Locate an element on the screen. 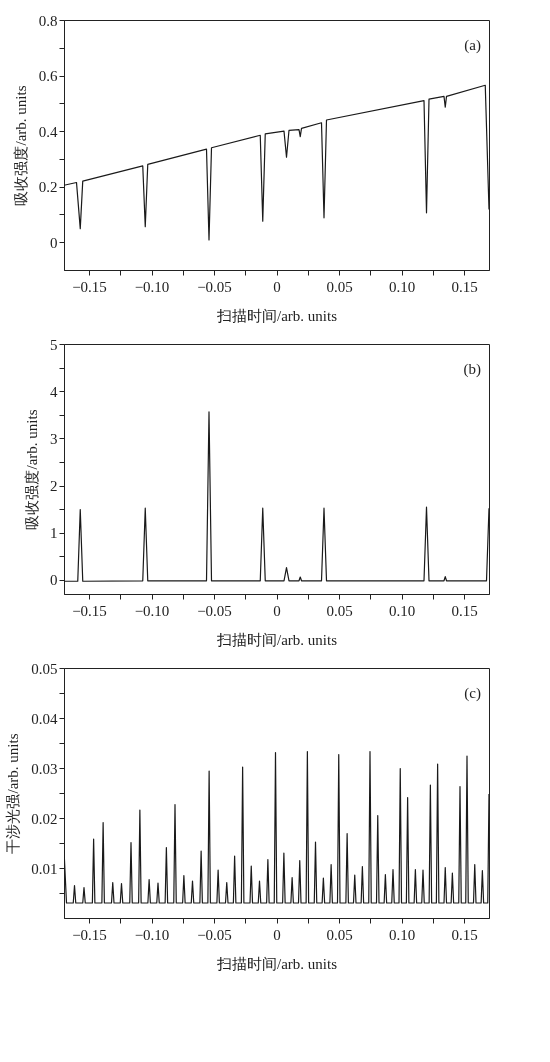 The width and height of the screenshot is (550, 1062). y-tick-label: 4 is located at coordinates (54, 391).